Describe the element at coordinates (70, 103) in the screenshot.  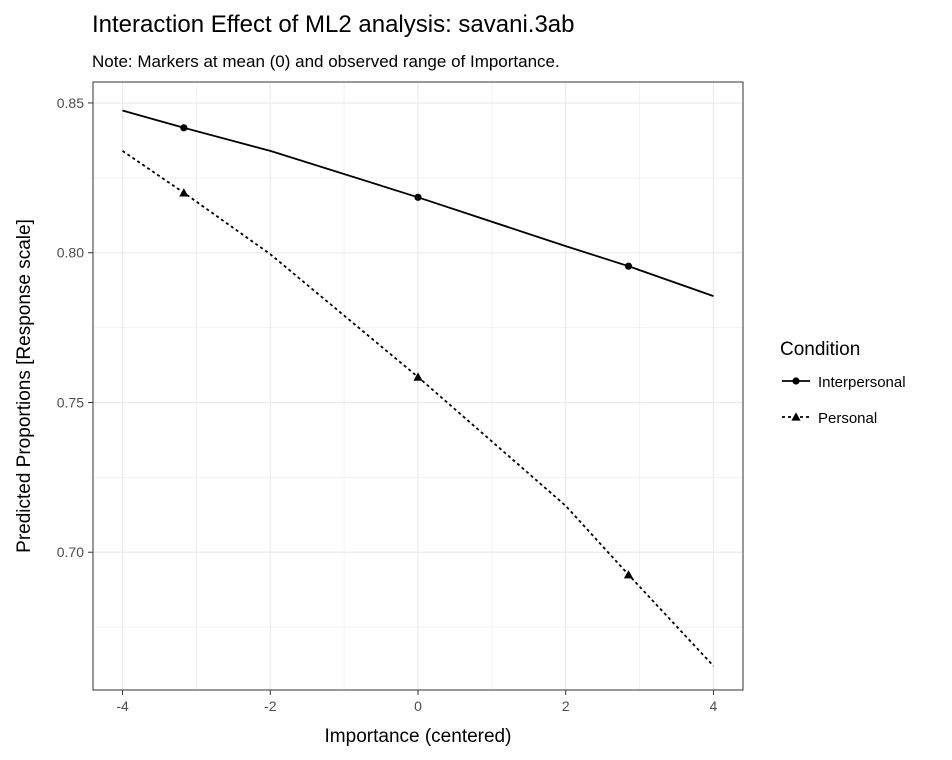
I see `y-tick-label: 0.85` at that location.